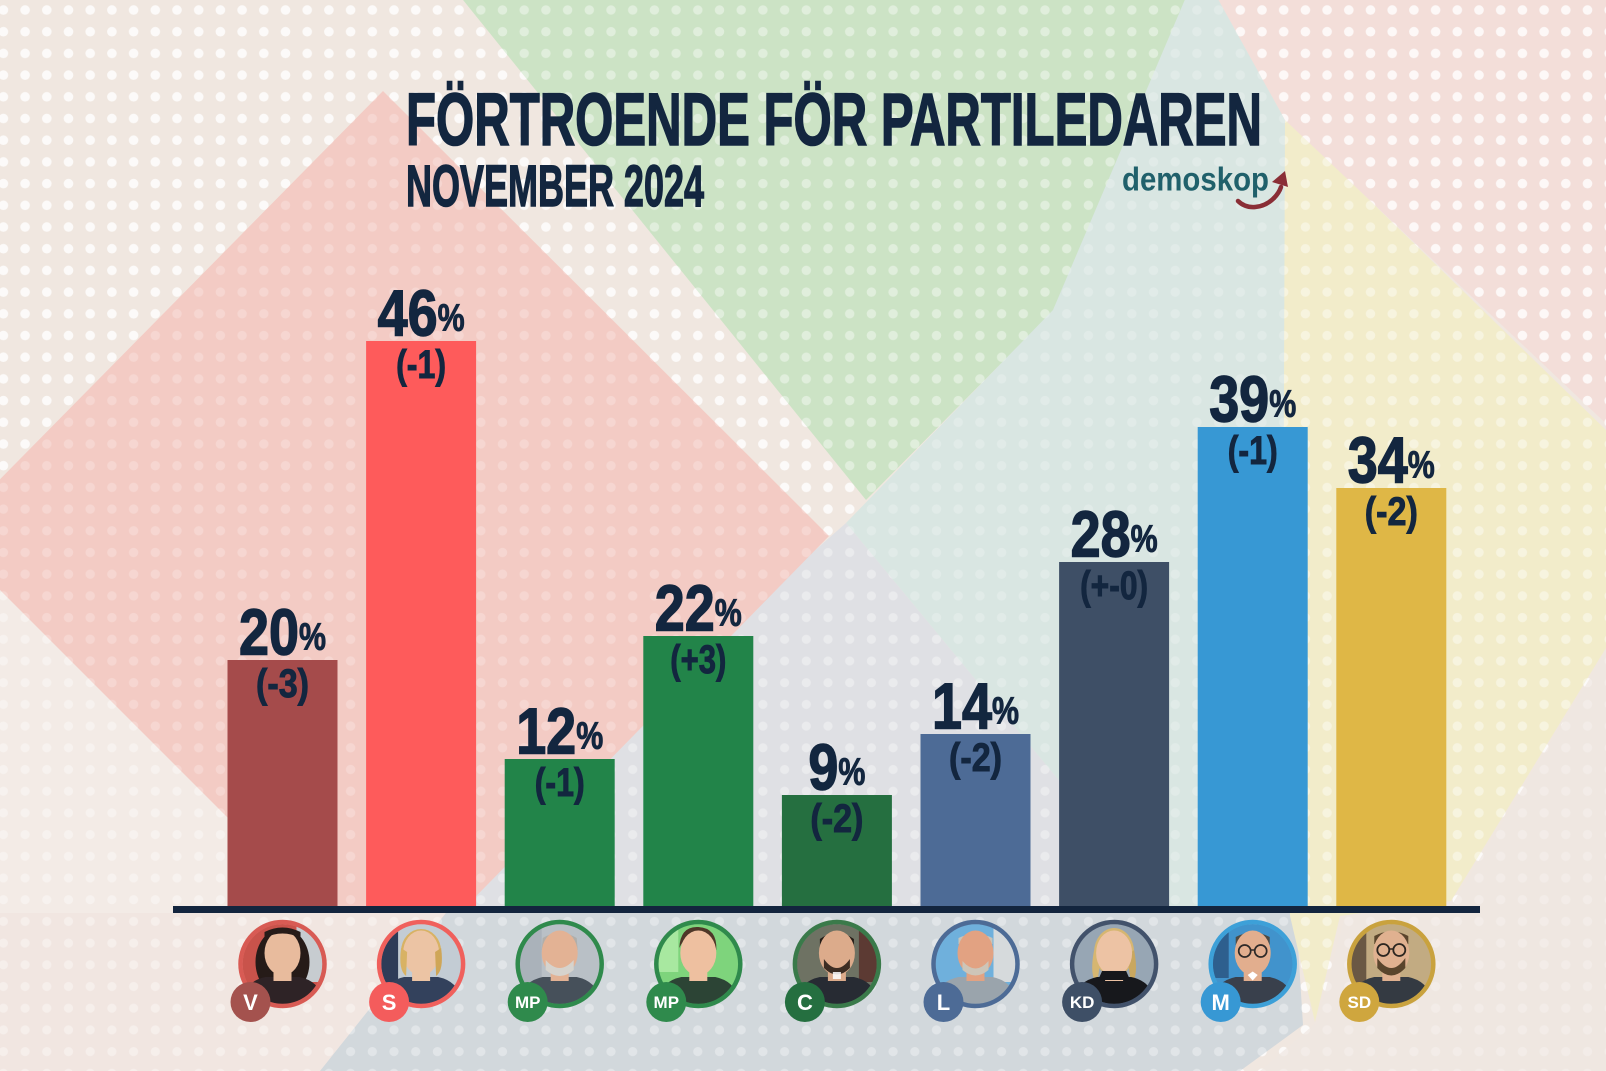 This screenshot has width=1606, height=1071. I want to click on svg-text: demoskop, so click(1195, 179).